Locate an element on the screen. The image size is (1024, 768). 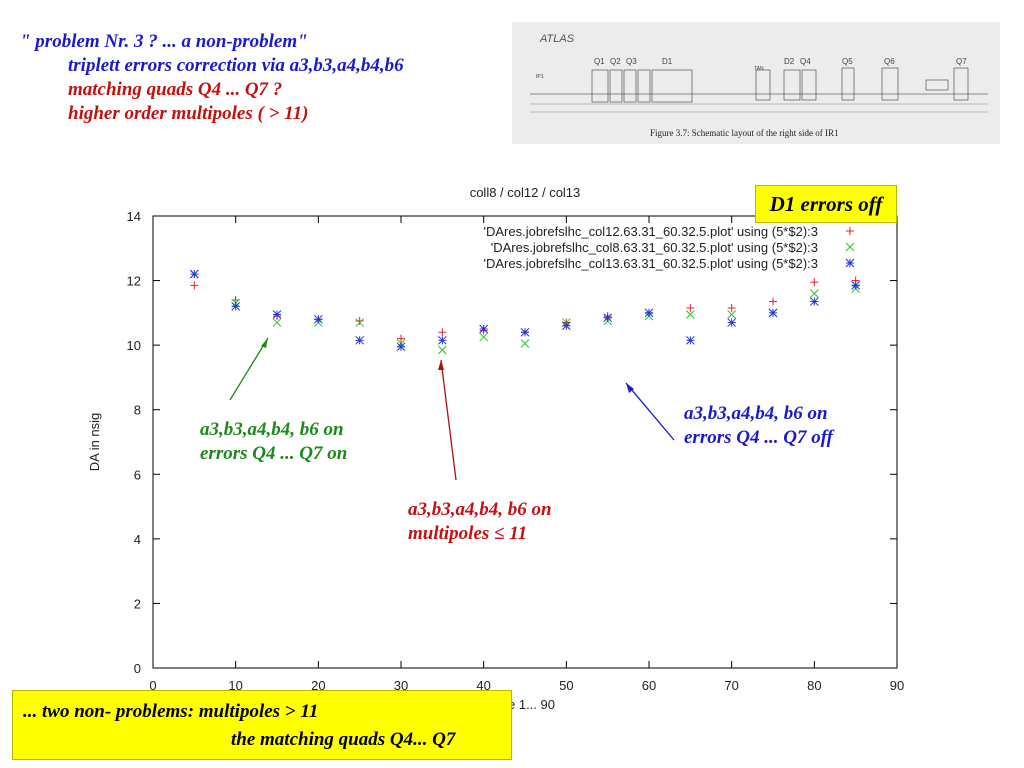
x-tick-label: 90 is located at coordinates (897, 685).